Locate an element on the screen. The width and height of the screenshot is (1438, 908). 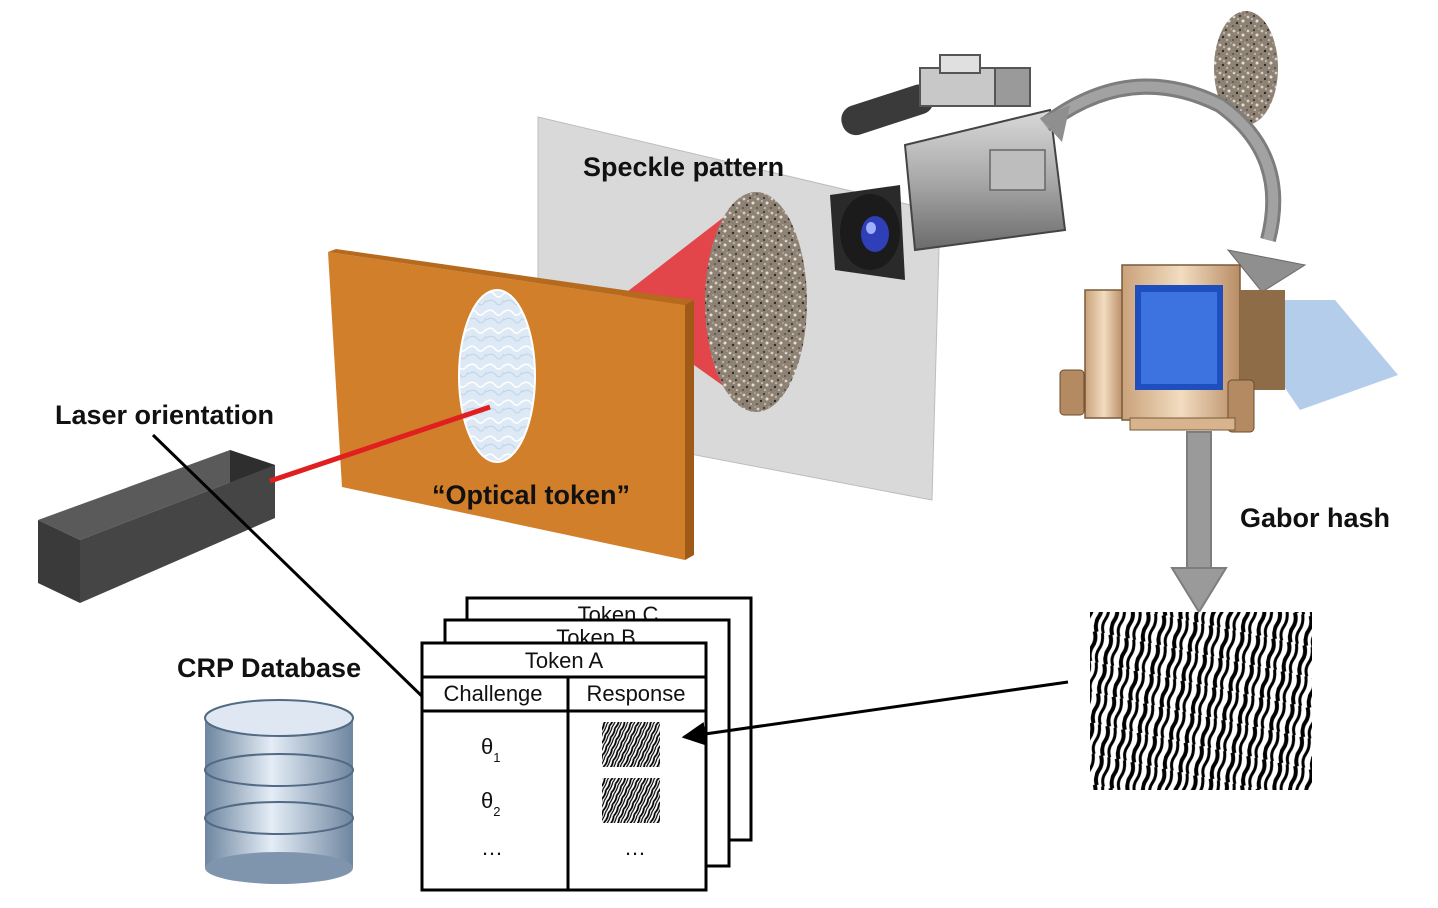
database-icon is located at coordinates (279, 791).